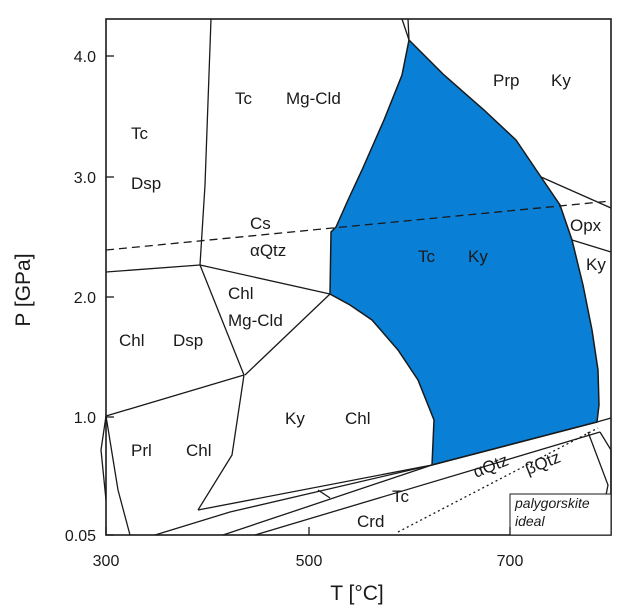 This screenshot has width=628, height=610. What do you see at coordinates (80, 536) in the screenshot?
I see `y-tick-label: 0.05` at bounding box center [80, 536].